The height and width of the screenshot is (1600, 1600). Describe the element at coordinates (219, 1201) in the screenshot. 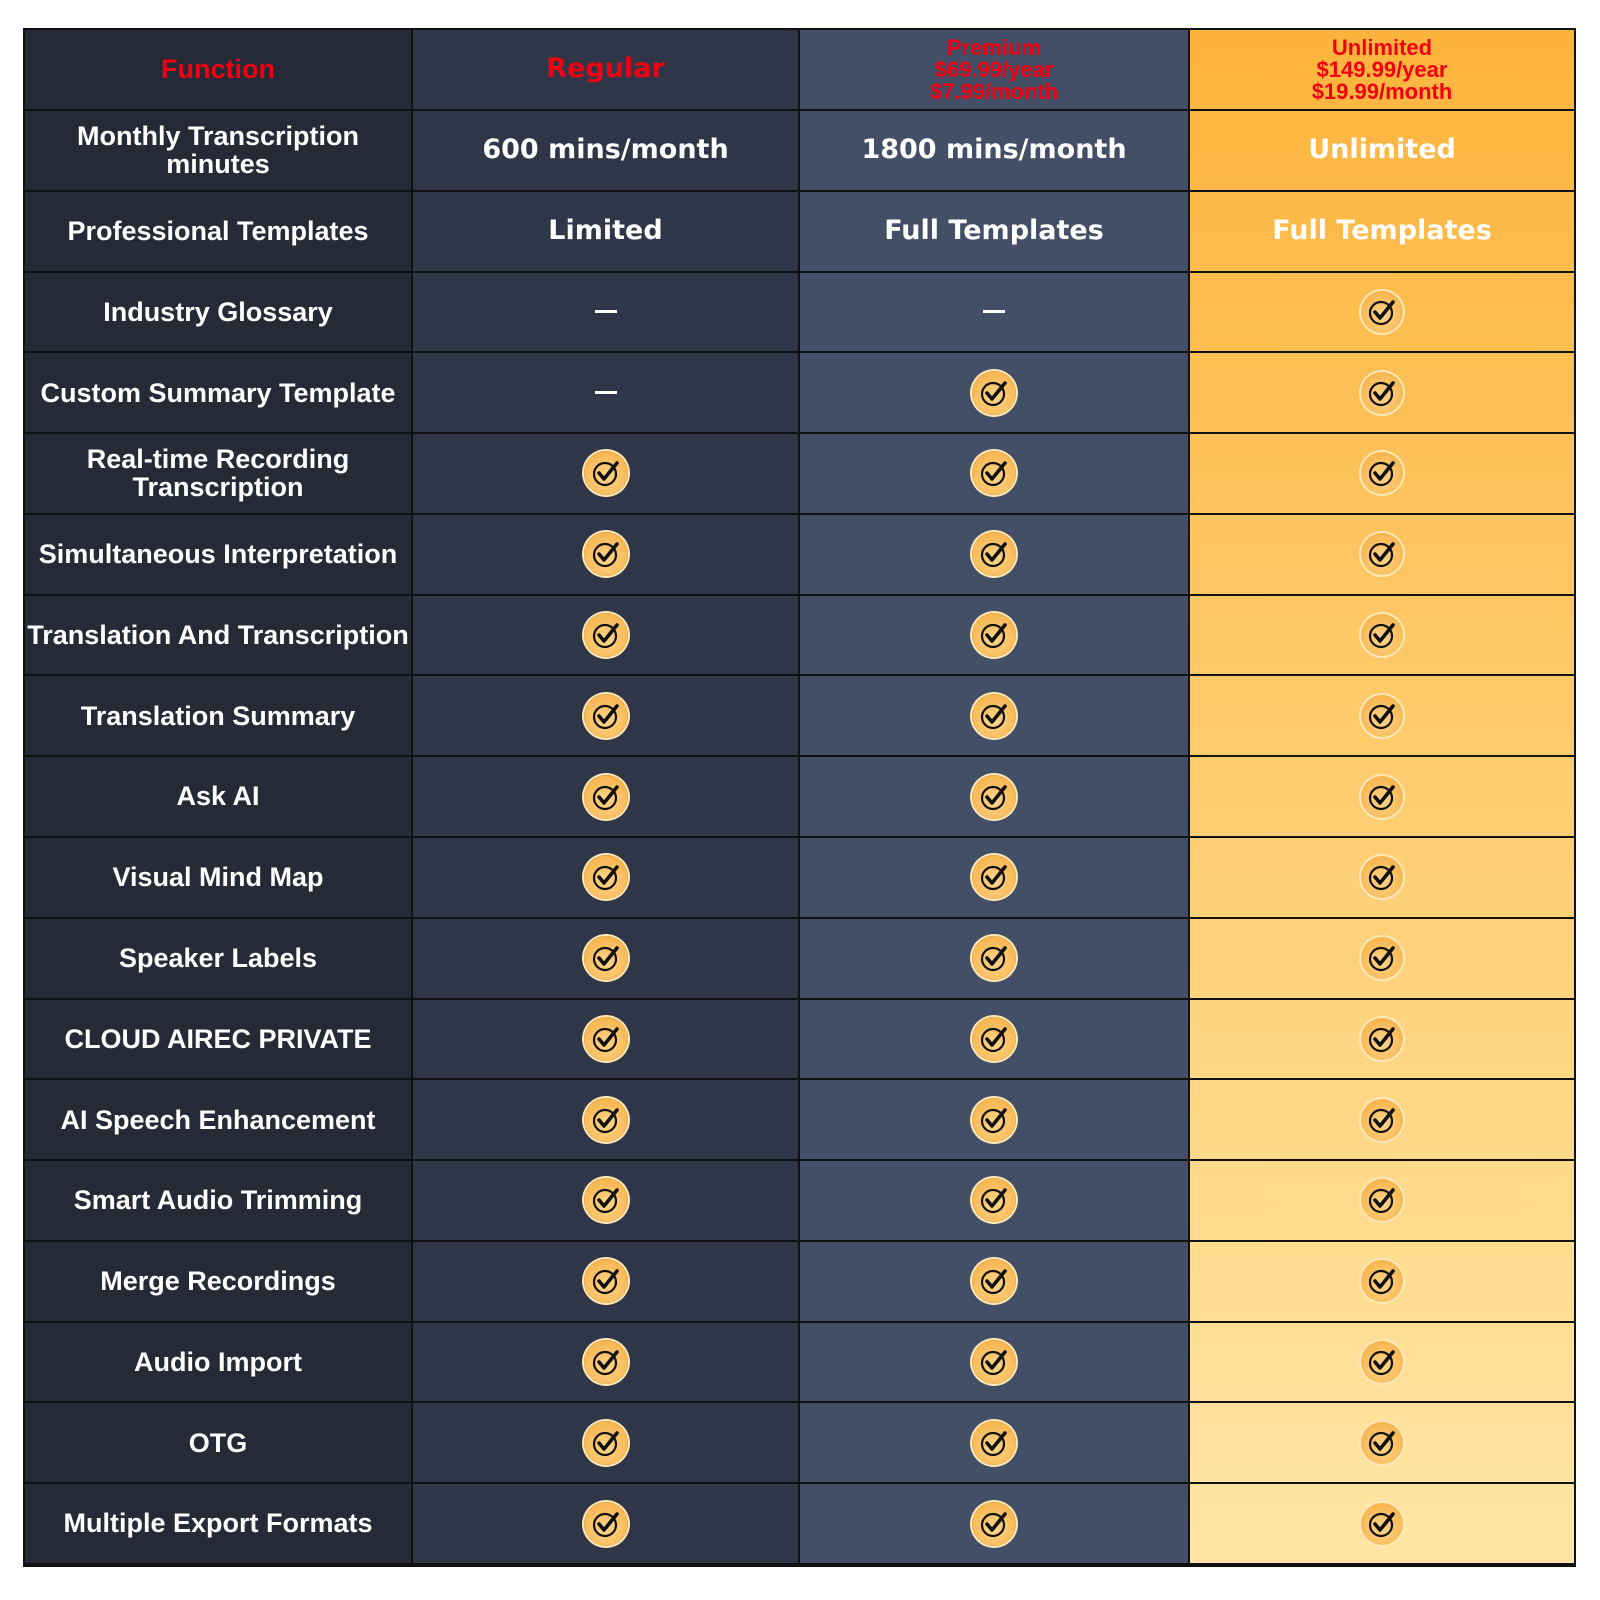

I see `feature-label: Smart Audio Trimming` at that location.